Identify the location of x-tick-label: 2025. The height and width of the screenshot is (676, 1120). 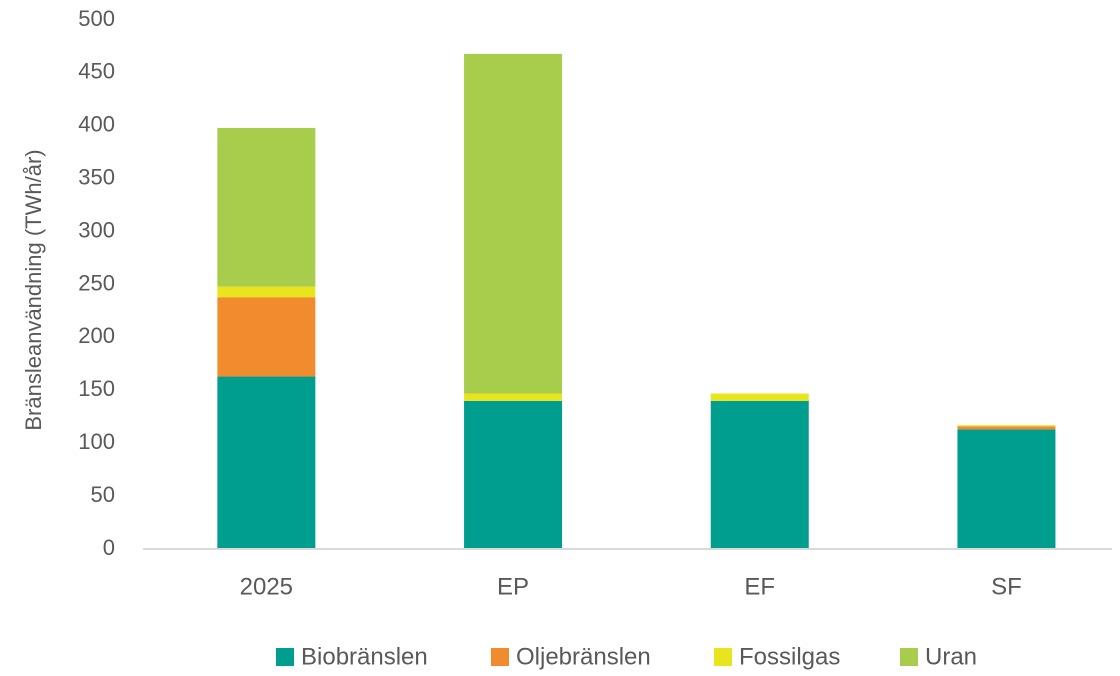
(266, 586).